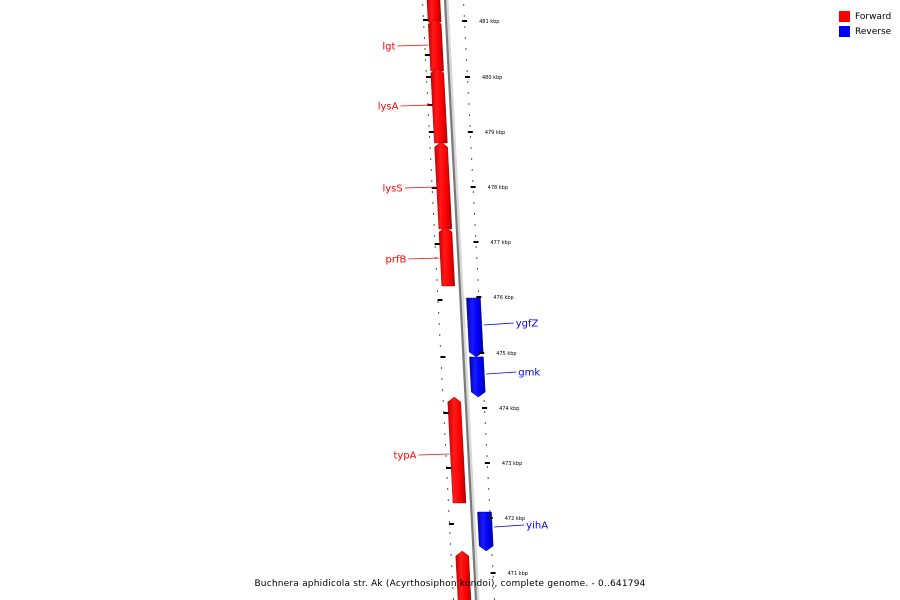 The width and height of the screenshot is (900, 600). I want to click on gene-typA-leader, so click(434, 454).